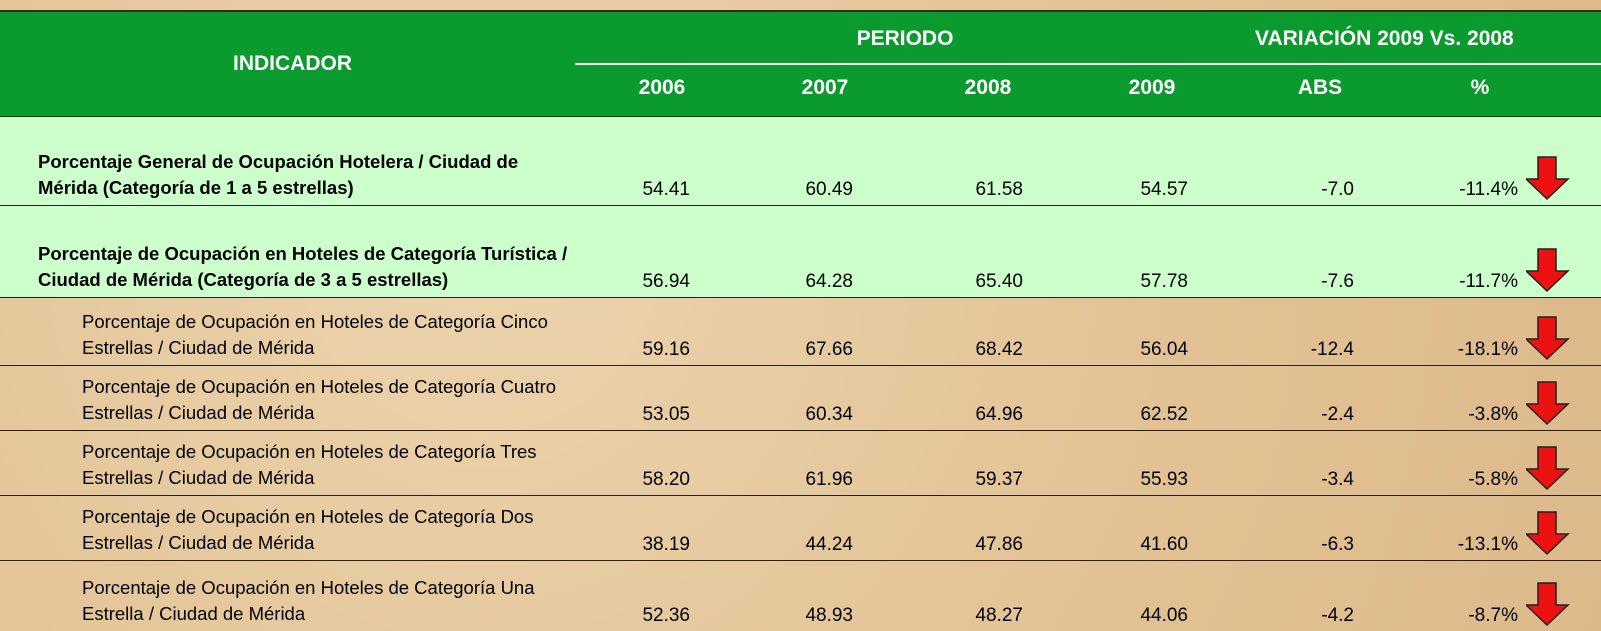 The height and width of the screenshot is (631, 1601). I want to click on row-value: 53.05, so click(666, 414).